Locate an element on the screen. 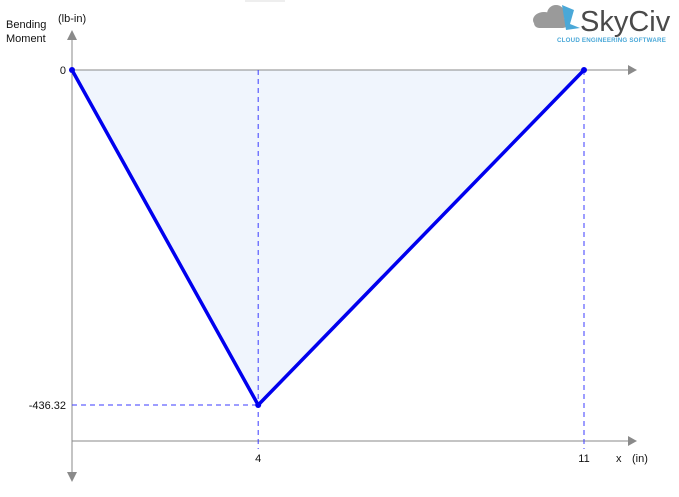 The width and height of the screenshot is (679, 497). x-tick-label-4: 4 is located at coordinates (258, 459).